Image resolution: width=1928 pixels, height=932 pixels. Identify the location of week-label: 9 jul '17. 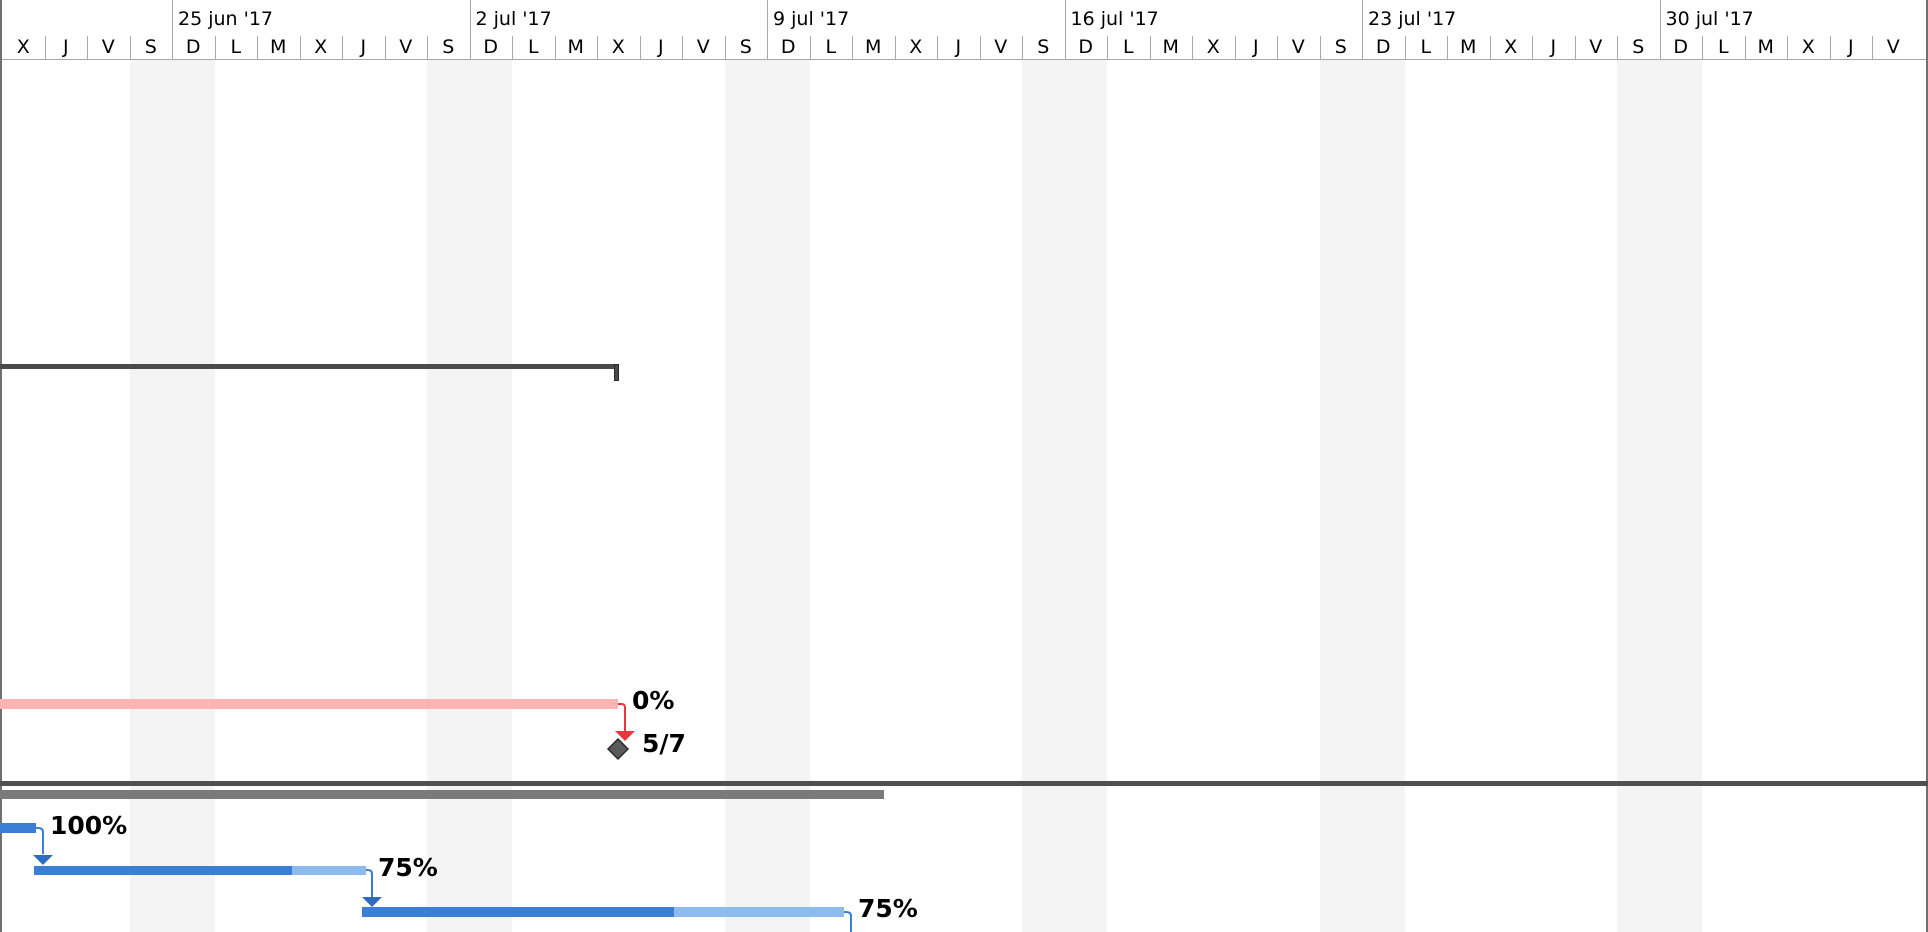
(811, 19).